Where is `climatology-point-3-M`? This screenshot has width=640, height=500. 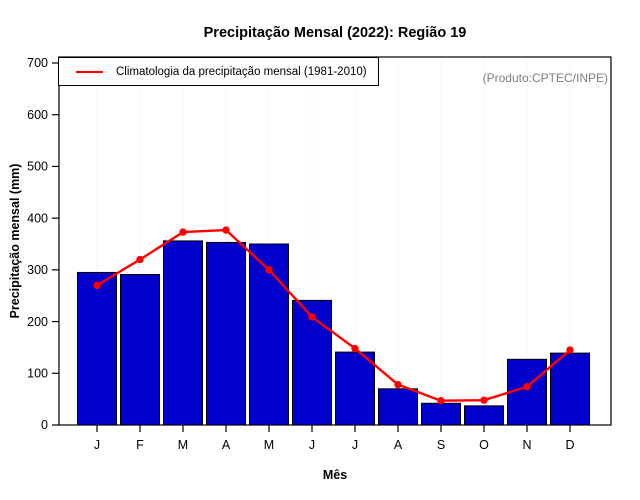
climatology-point-3-M is located at coordinates (183, 232).